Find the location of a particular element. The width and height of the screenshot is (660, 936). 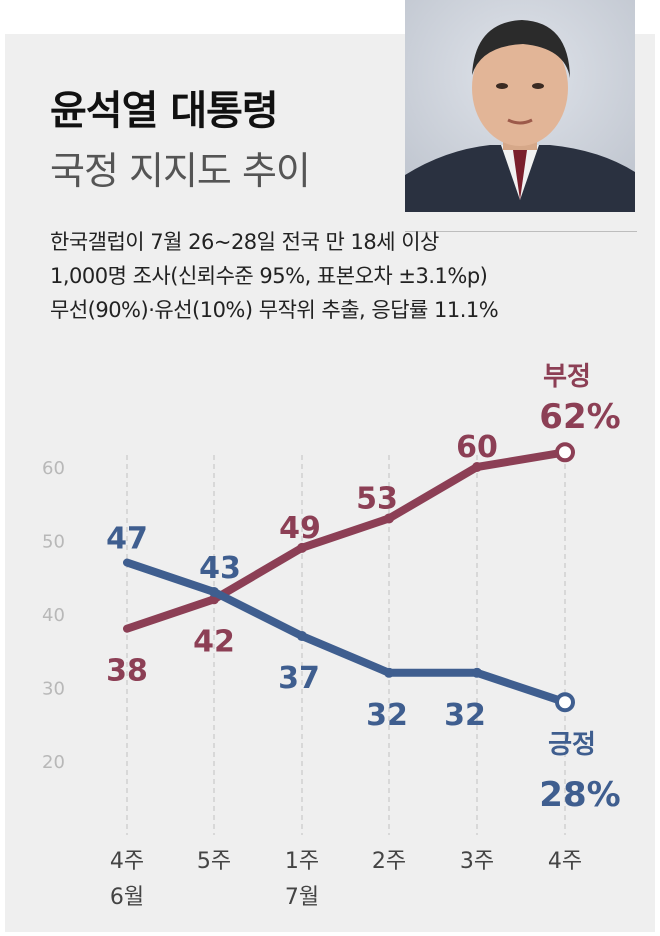

y-tick-60: 60 is located at coordinates (53, 468).